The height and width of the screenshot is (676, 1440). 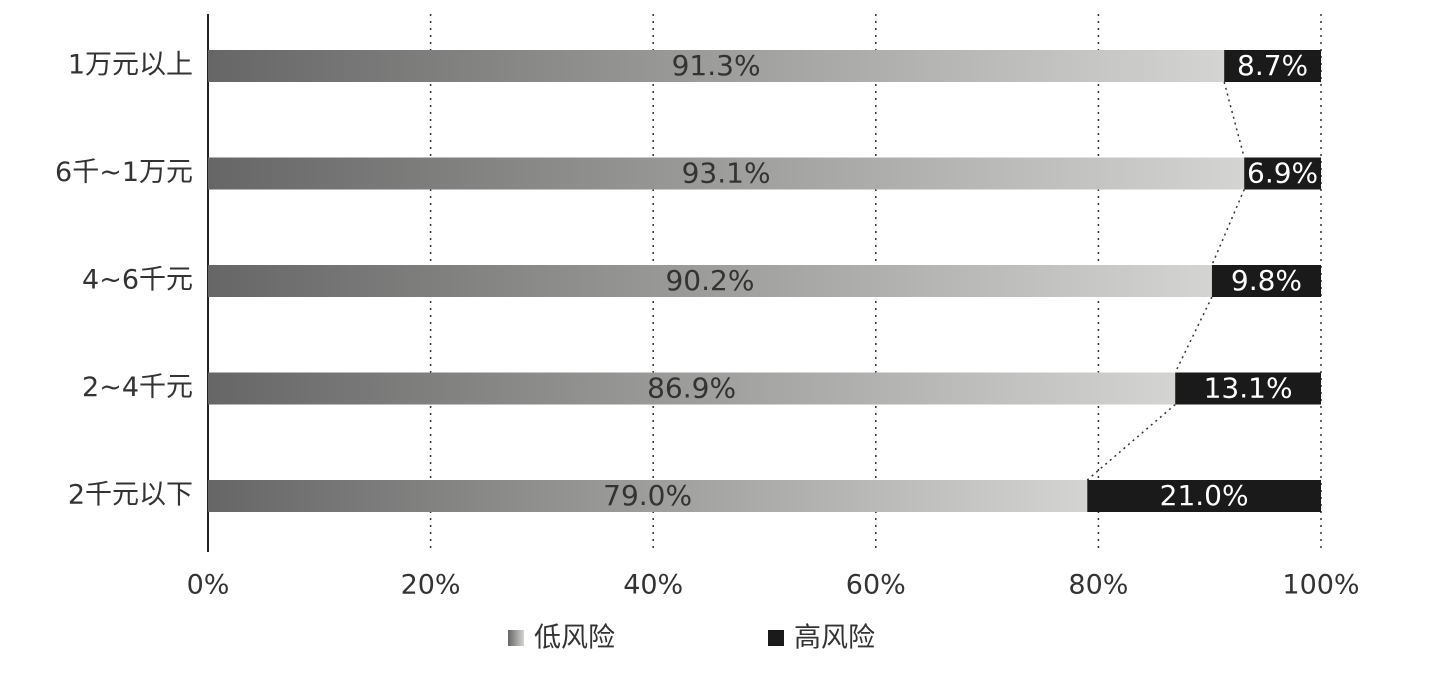 I want to click on value-label: 91.3%, so click(x=716, y=65).